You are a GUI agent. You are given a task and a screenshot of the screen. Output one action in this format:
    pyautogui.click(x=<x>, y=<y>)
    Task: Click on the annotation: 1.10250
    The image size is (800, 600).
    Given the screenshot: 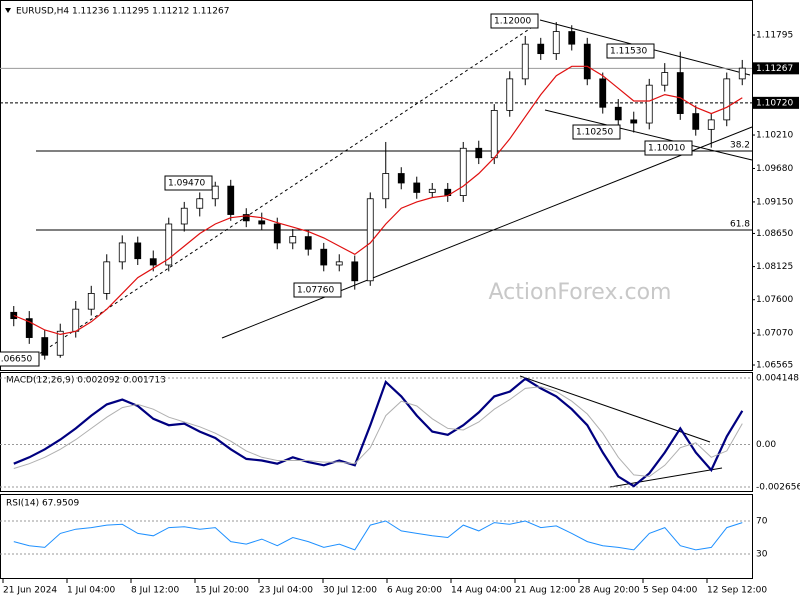 What is the action you would take?
    pyautogui.click(x=594, y=133)
    